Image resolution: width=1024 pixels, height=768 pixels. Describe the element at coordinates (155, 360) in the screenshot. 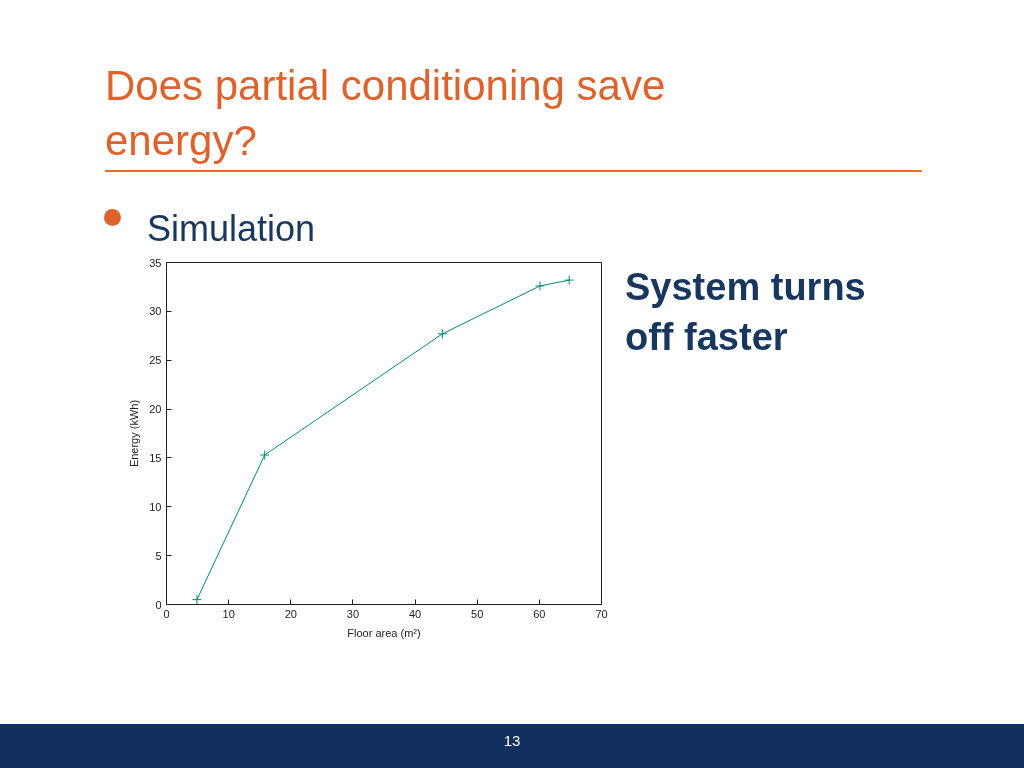

I see `y-tick-label: 25` at that location.